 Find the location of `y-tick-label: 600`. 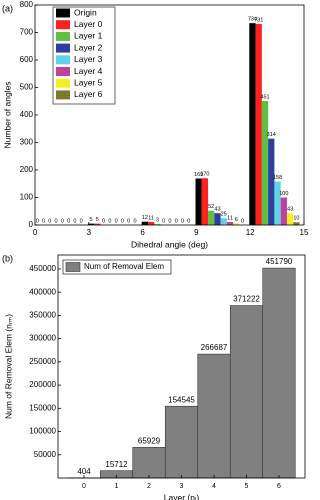

y-tick-label: 600 is located at coordinates (27, 59).